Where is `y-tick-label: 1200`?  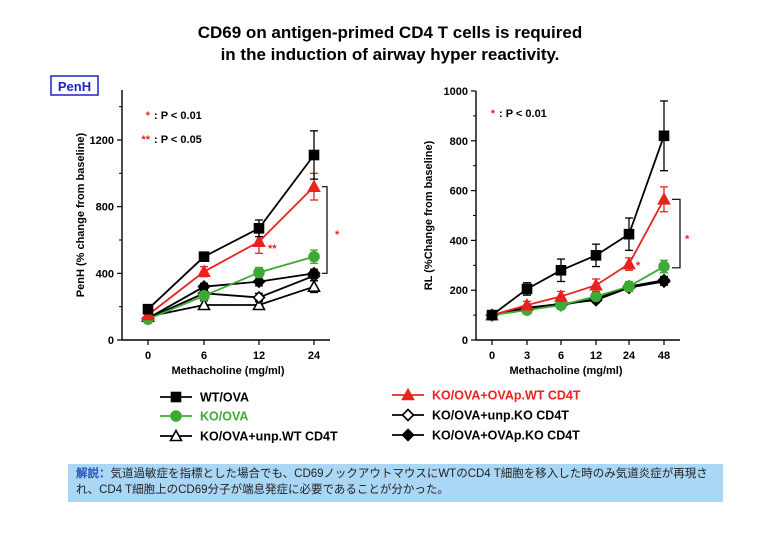
y-tick-label: 1200 is located at coordinates (102, 141).